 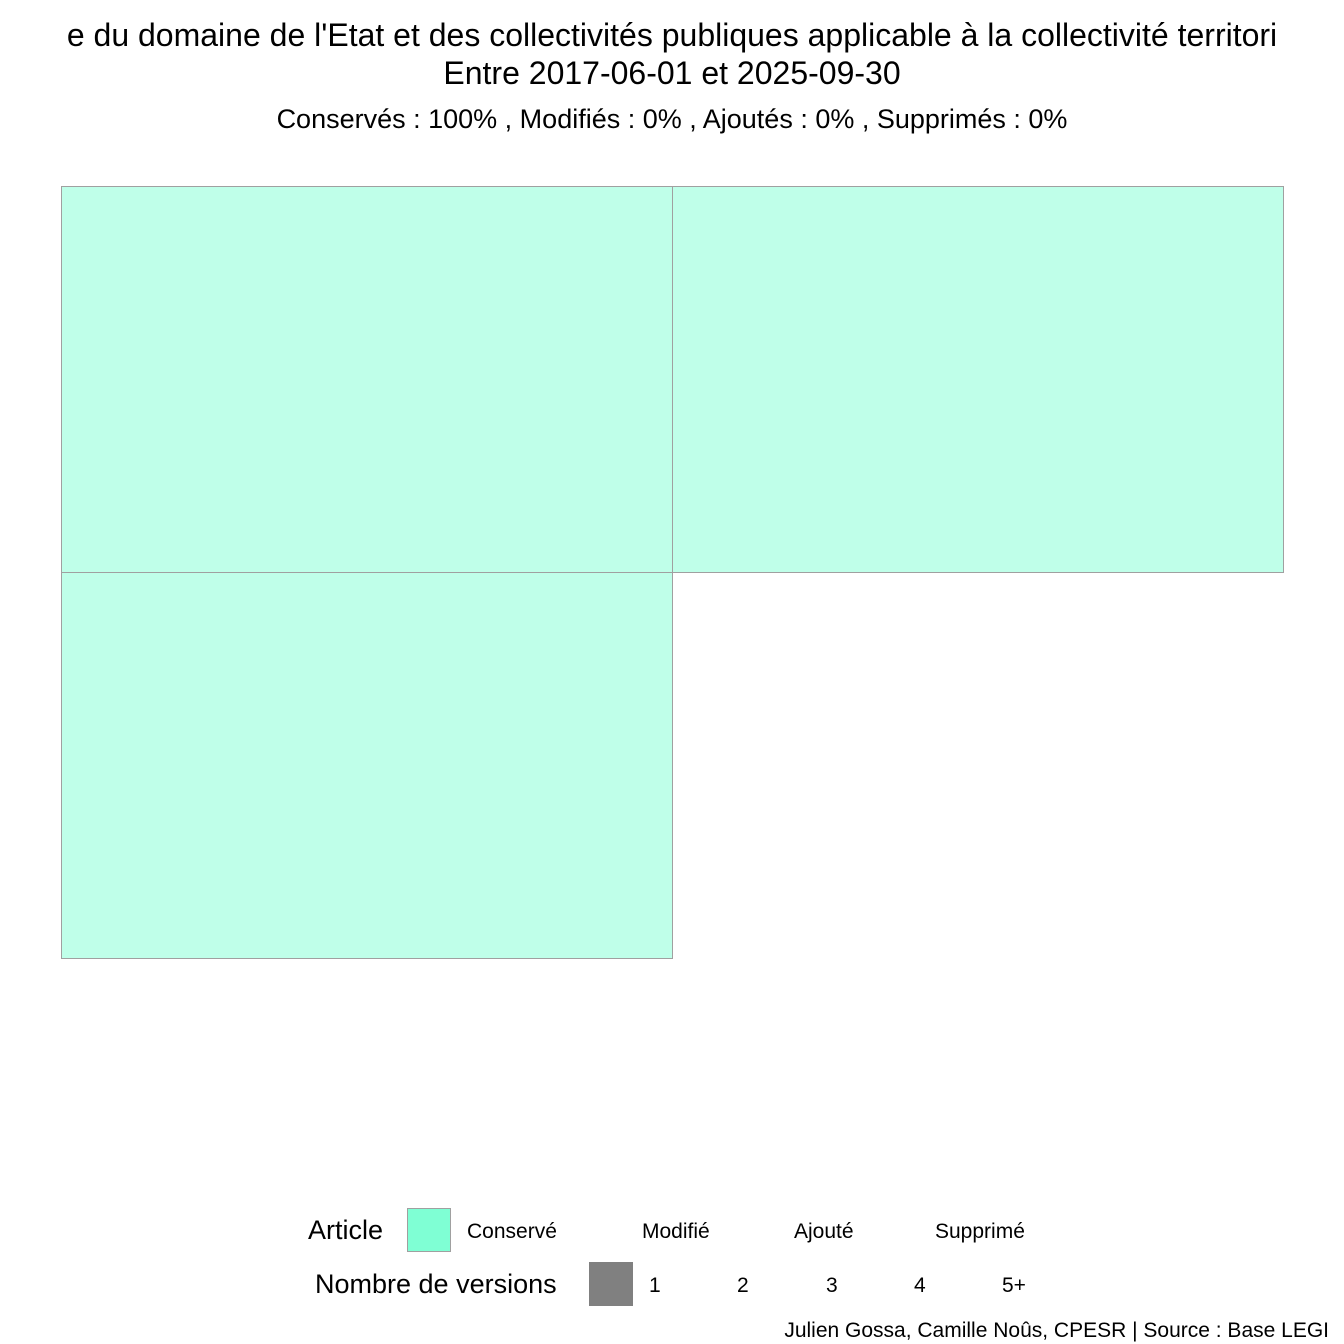 I want to click on legend-versions-label-5plus: 5+, so click(x=1014, y=1285).